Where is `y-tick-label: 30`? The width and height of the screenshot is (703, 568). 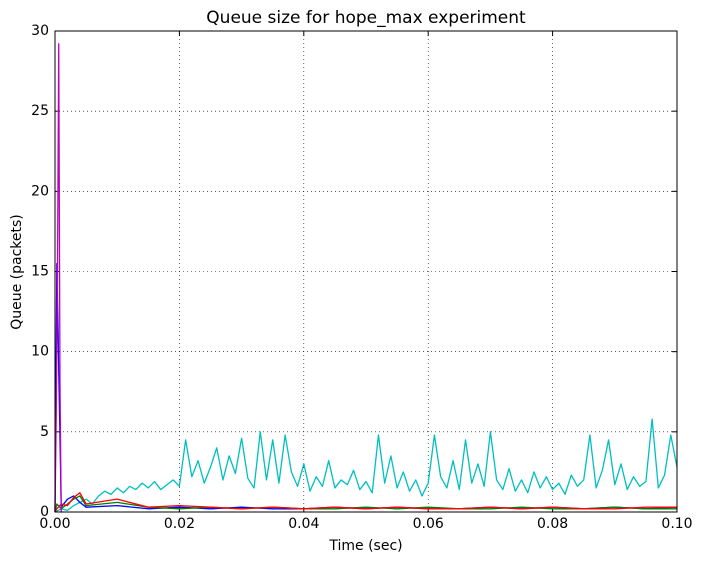
y-tick-label: 30 is located at coordinates (40, 31).